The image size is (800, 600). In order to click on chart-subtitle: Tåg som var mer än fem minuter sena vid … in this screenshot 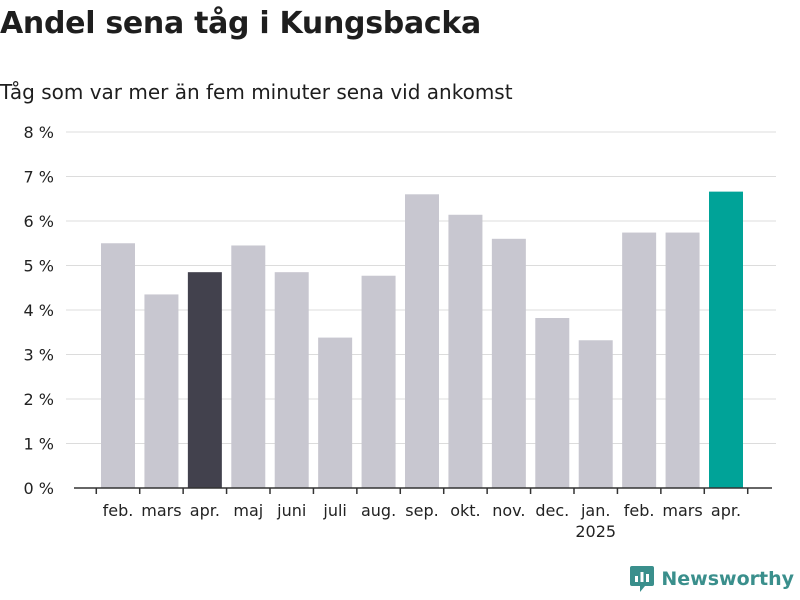, I will do `click(256, 92)`.